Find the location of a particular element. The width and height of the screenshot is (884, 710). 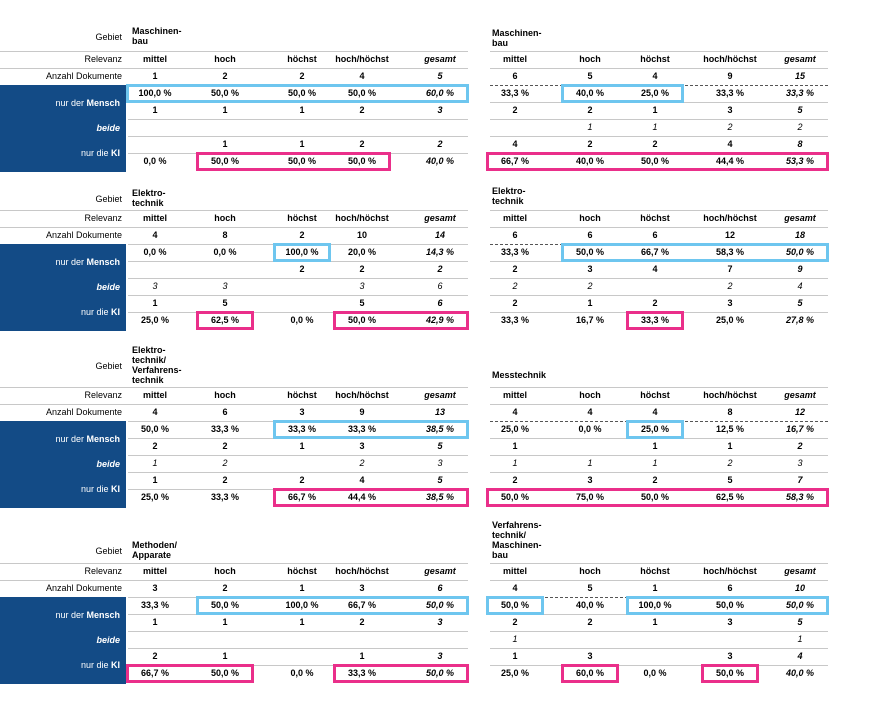

data-cell: 50,0 % is located at coordinates (730, 605).